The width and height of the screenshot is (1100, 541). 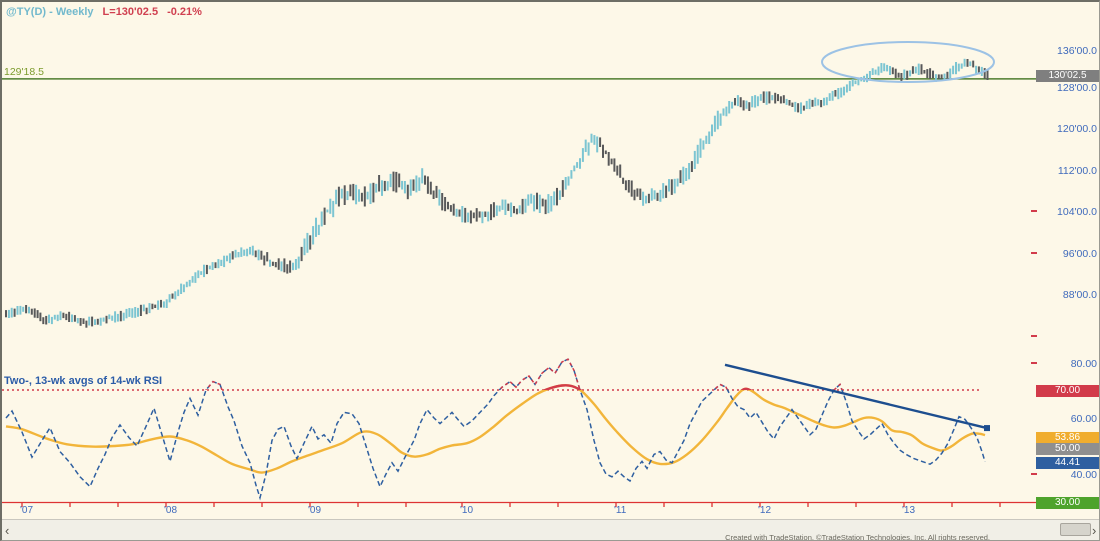 What do you see at coordinates (50, 12) in the screenshot?
I see `symbol-label: @TY(D) - Weekly` at bounding box center [50, 12].